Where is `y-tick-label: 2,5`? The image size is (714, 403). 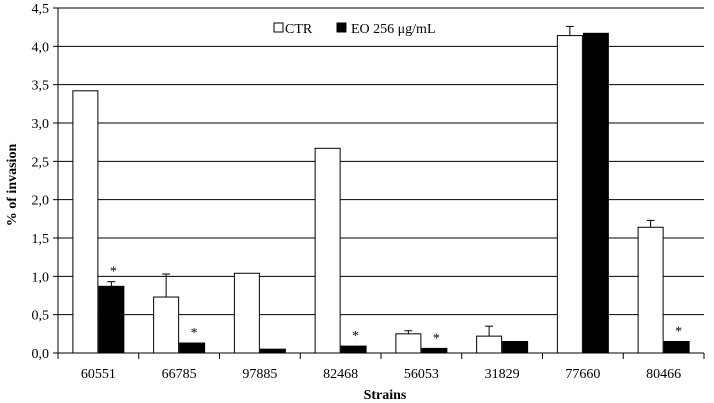 y-tick-label: 2,5 is located at coordinates (41, 162).